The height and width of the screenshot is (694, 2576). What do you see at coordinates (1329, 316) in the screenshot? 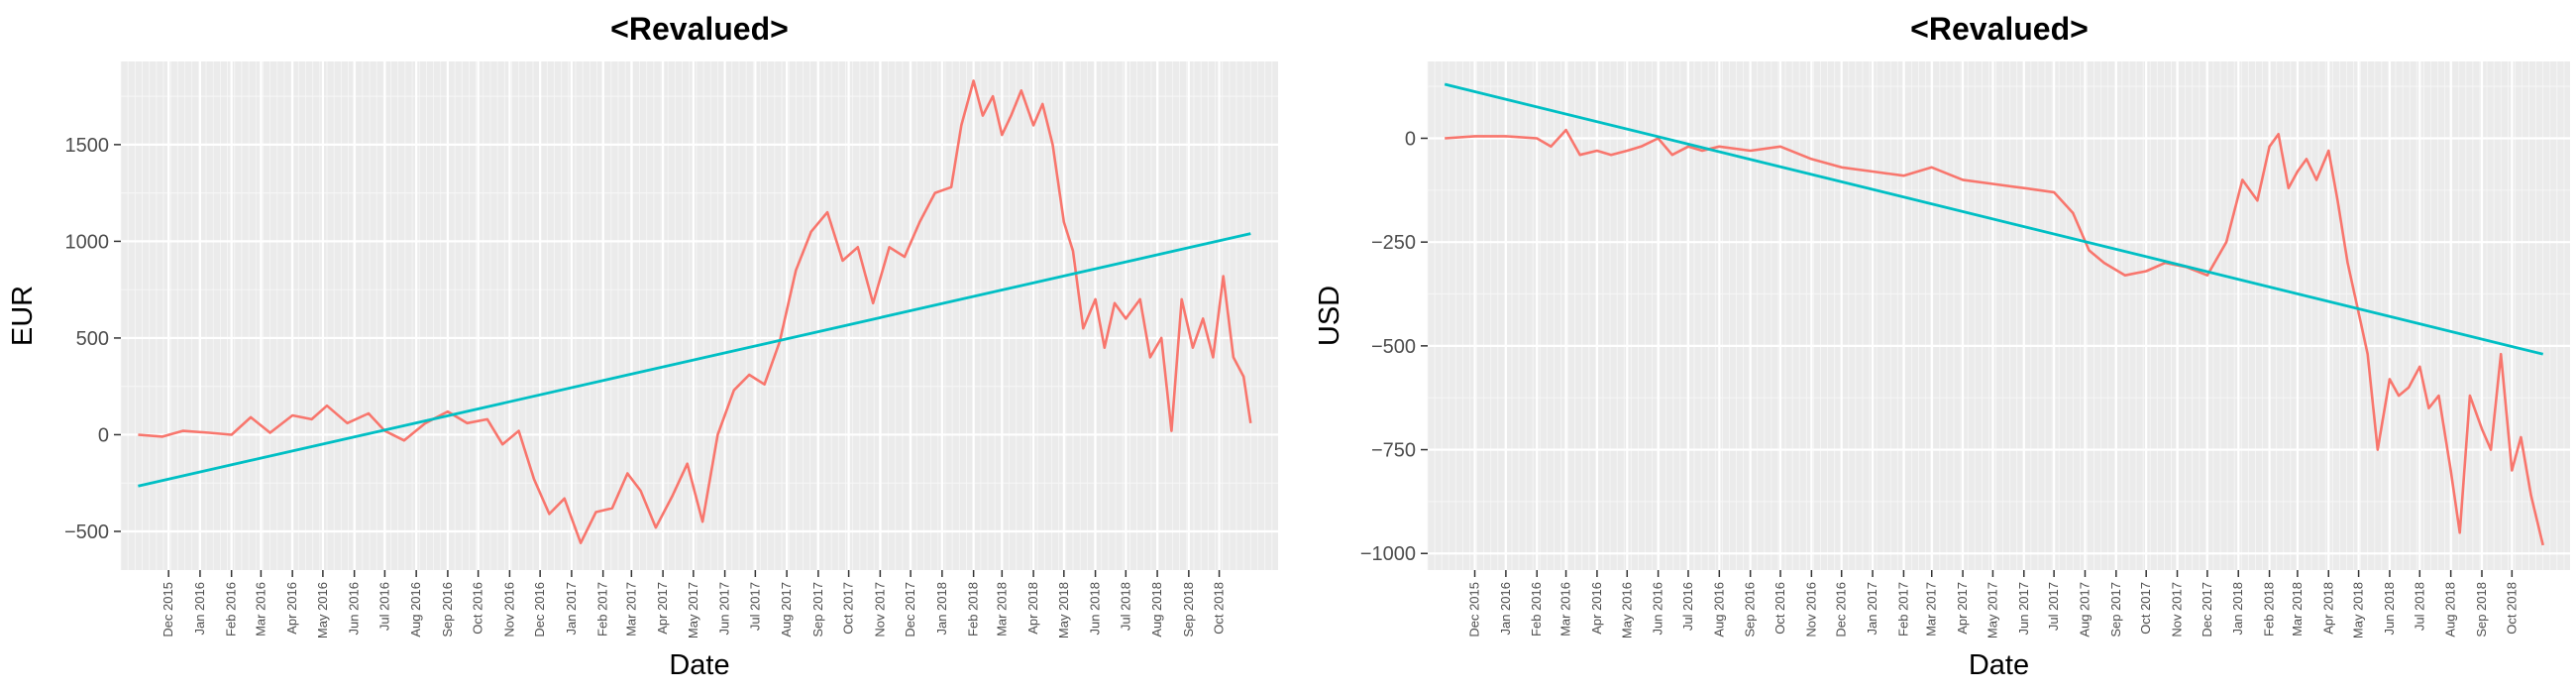
I see `y-axis-label: USD` at bounding box center [1329, 316].